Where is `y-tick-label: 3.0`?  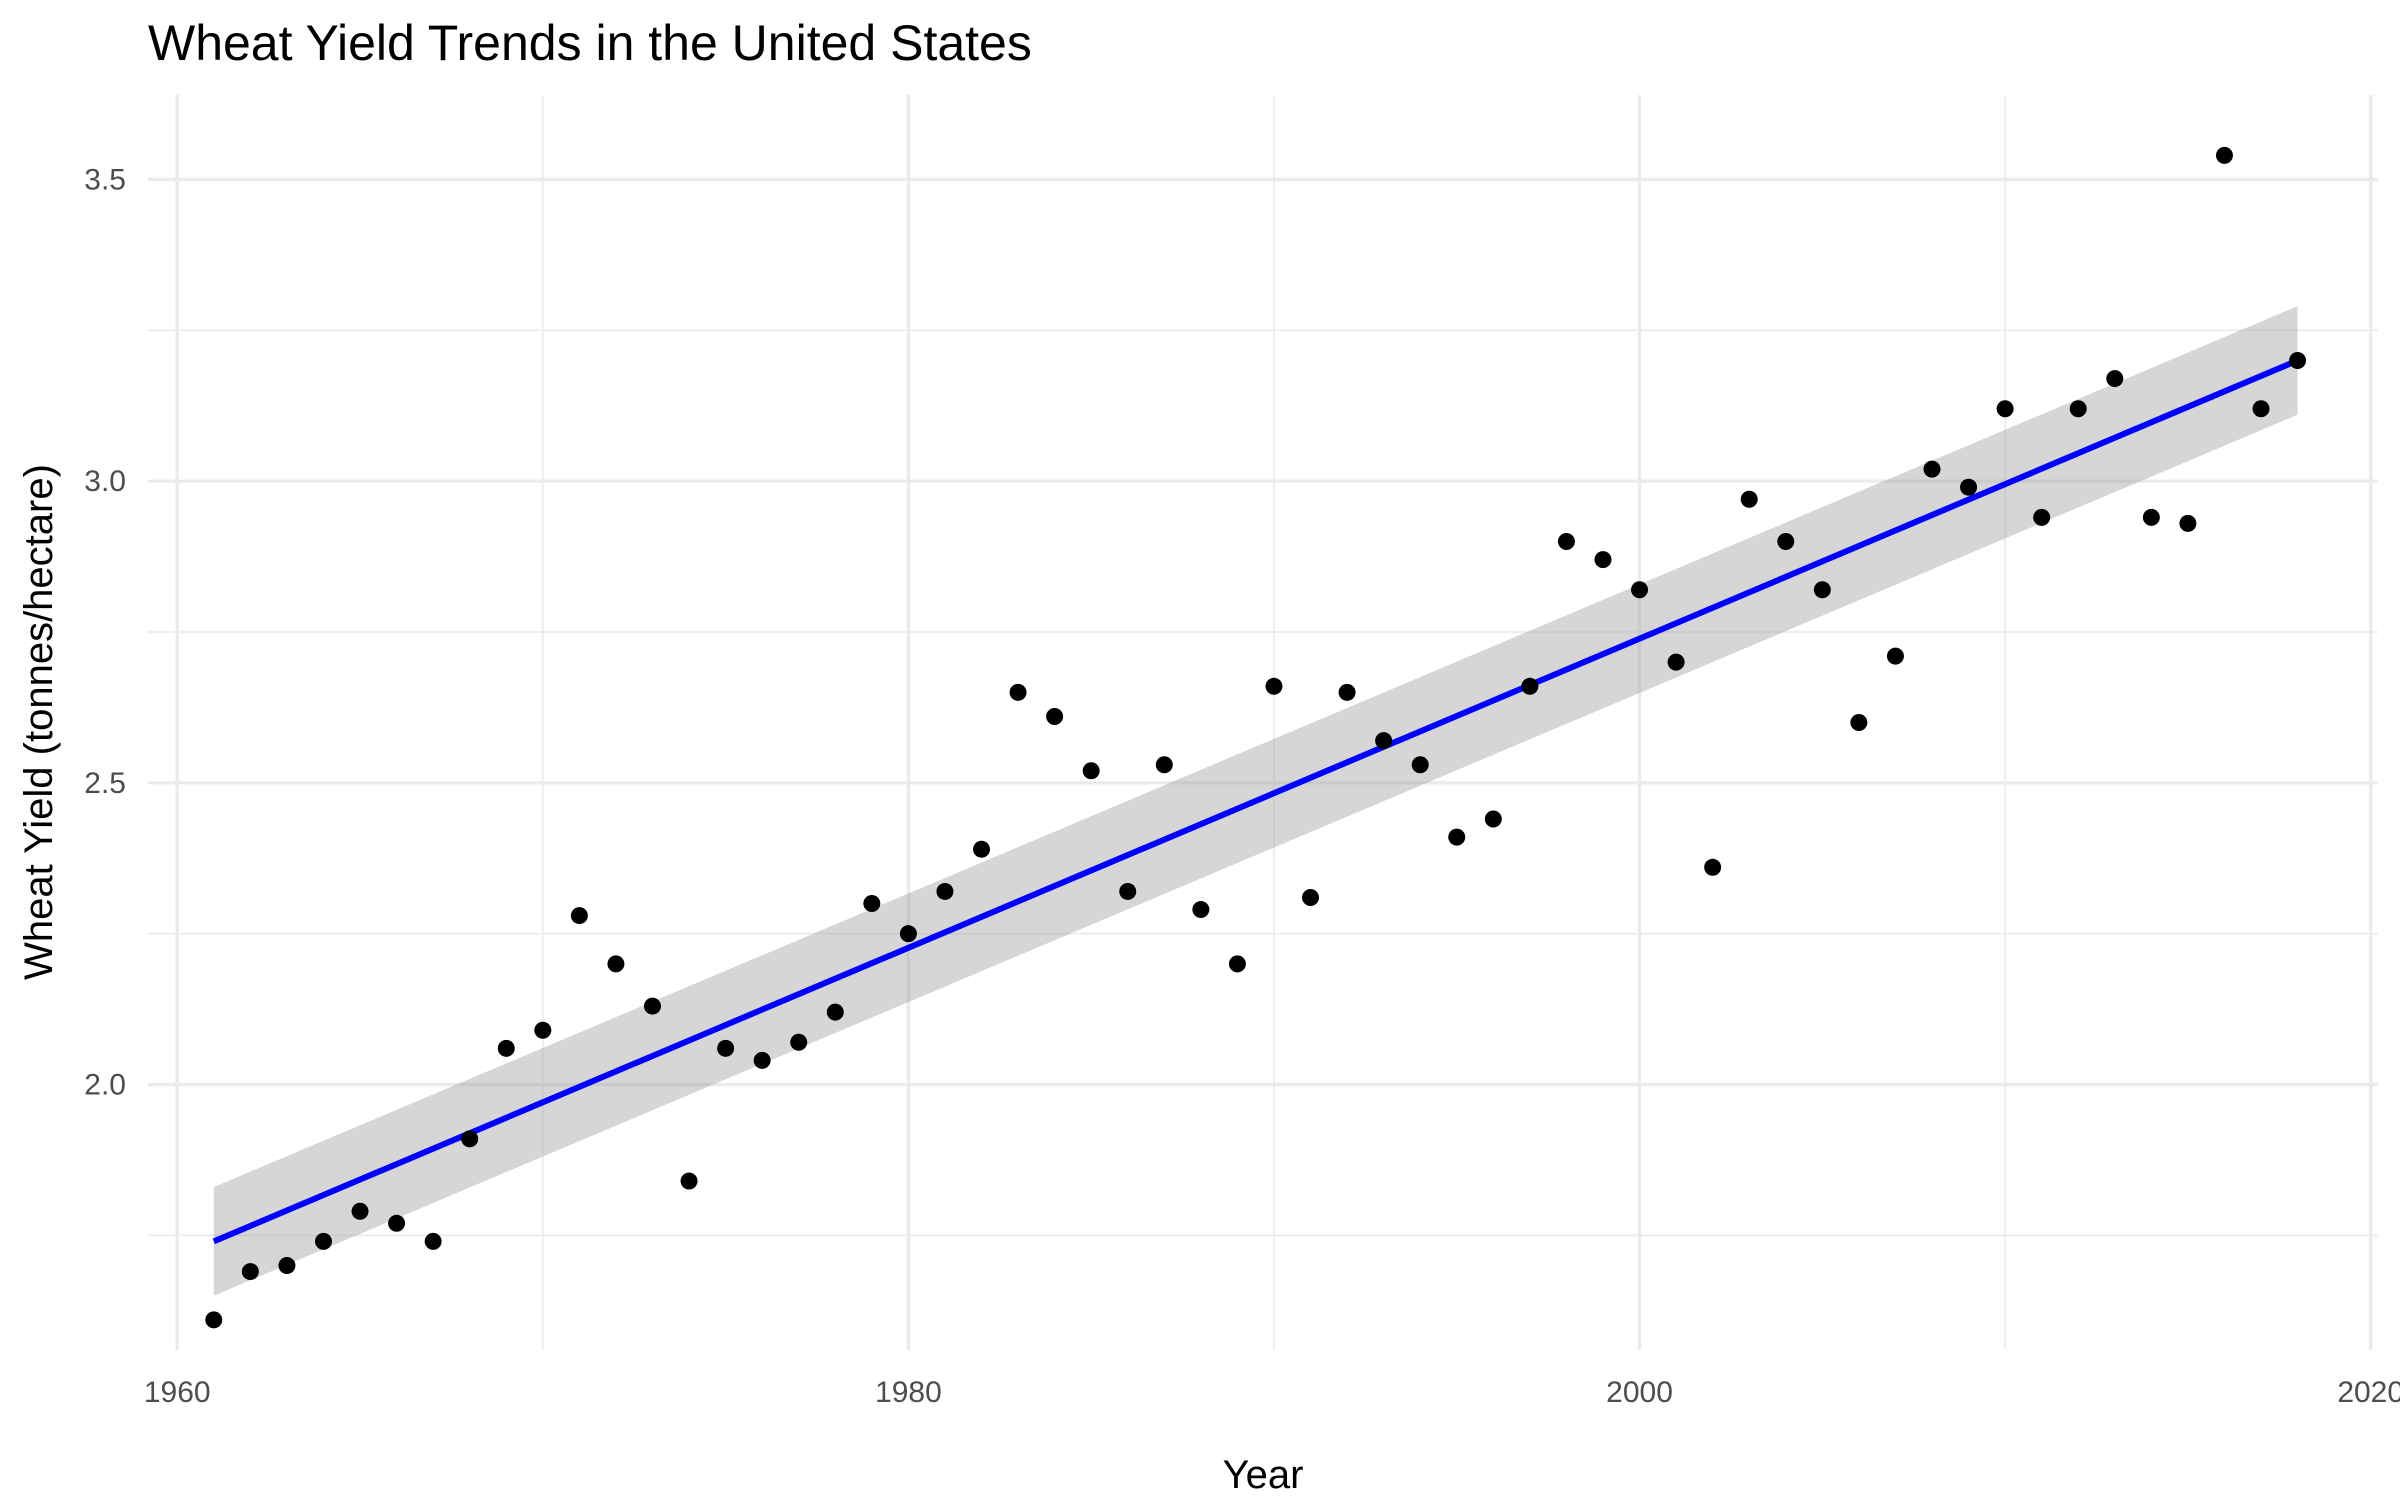 y-tick-label: 3.0 is located at coordinates (105, 481).